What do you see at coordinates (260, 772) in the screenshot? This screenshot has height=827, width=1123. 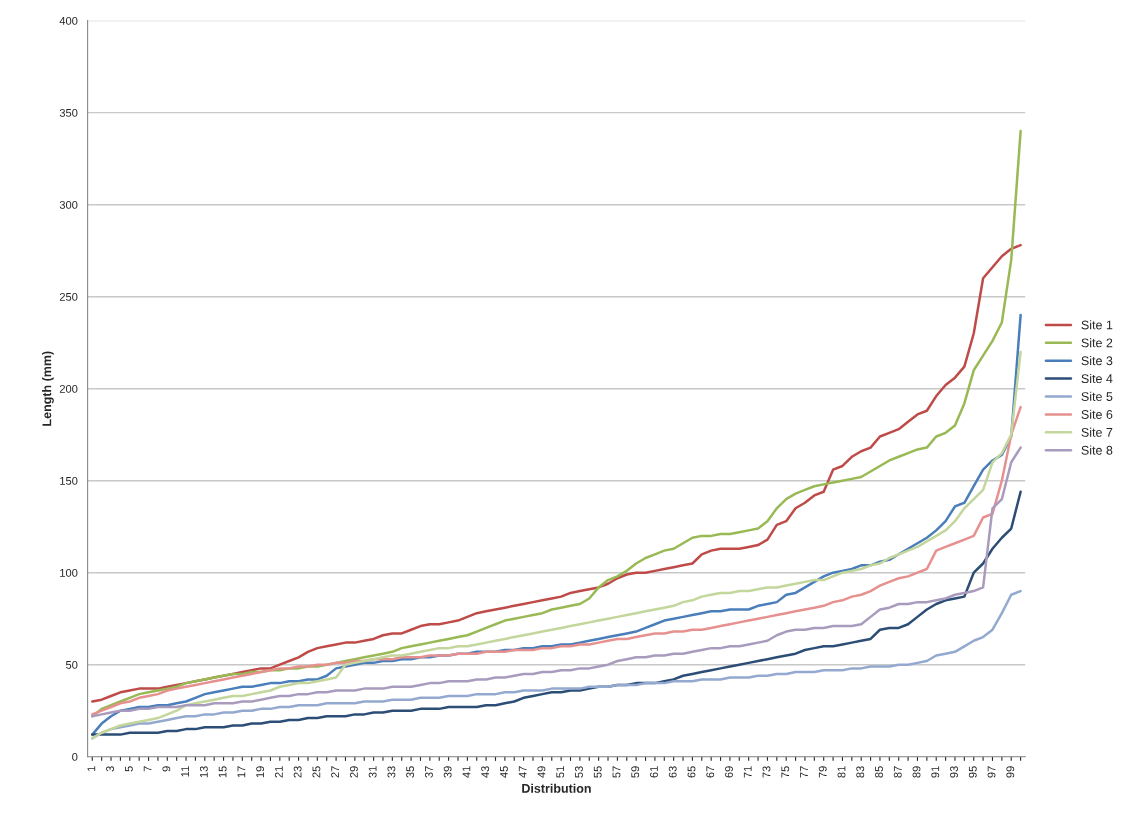 I see `x-tick-label: 19` at bounding box center [260, 772].